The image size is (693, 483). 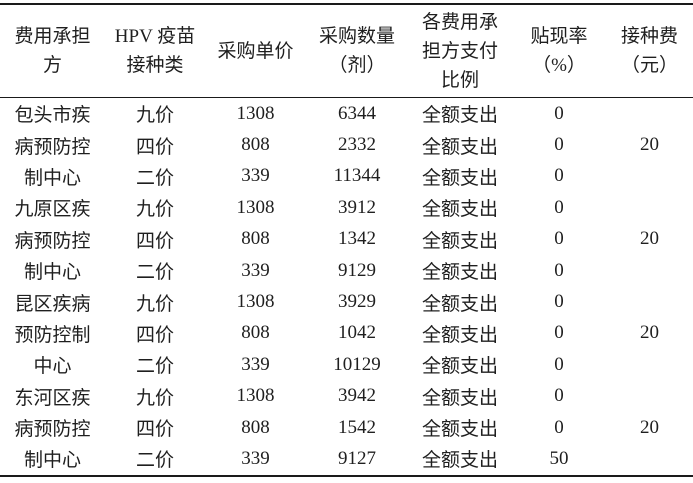 I want to click on column-header-purchase-quantity: 采购数量 （剂）, so click(x=357, y=51).